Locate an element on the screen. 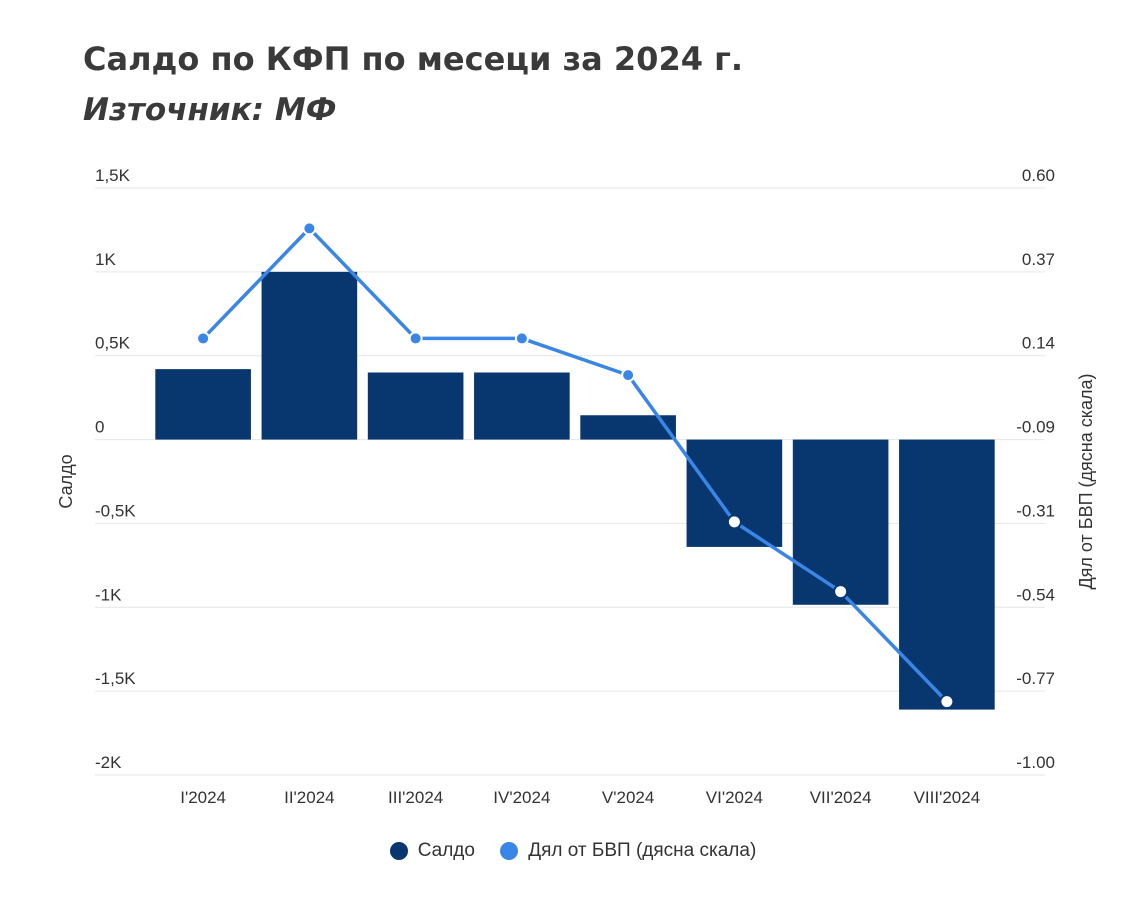 The height and width of the screenshot is (901, 1146). y-tick-label: 1,5K is located at coordinates (113, 175).